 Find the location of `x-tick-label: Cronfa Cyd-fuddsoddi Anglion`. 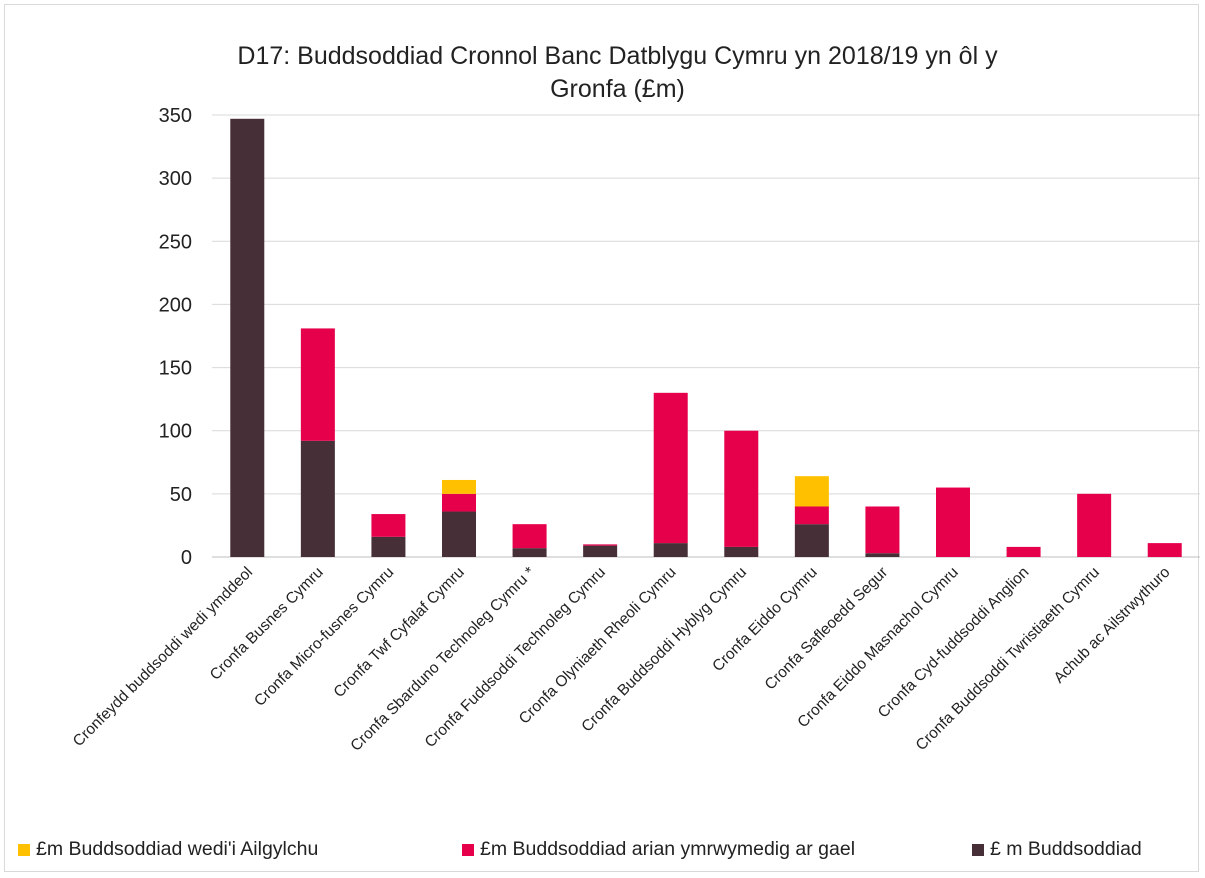

x-tick-label: Cronfa Cyd-fuddsoddi Anglion is located at coordinates (954, 643).